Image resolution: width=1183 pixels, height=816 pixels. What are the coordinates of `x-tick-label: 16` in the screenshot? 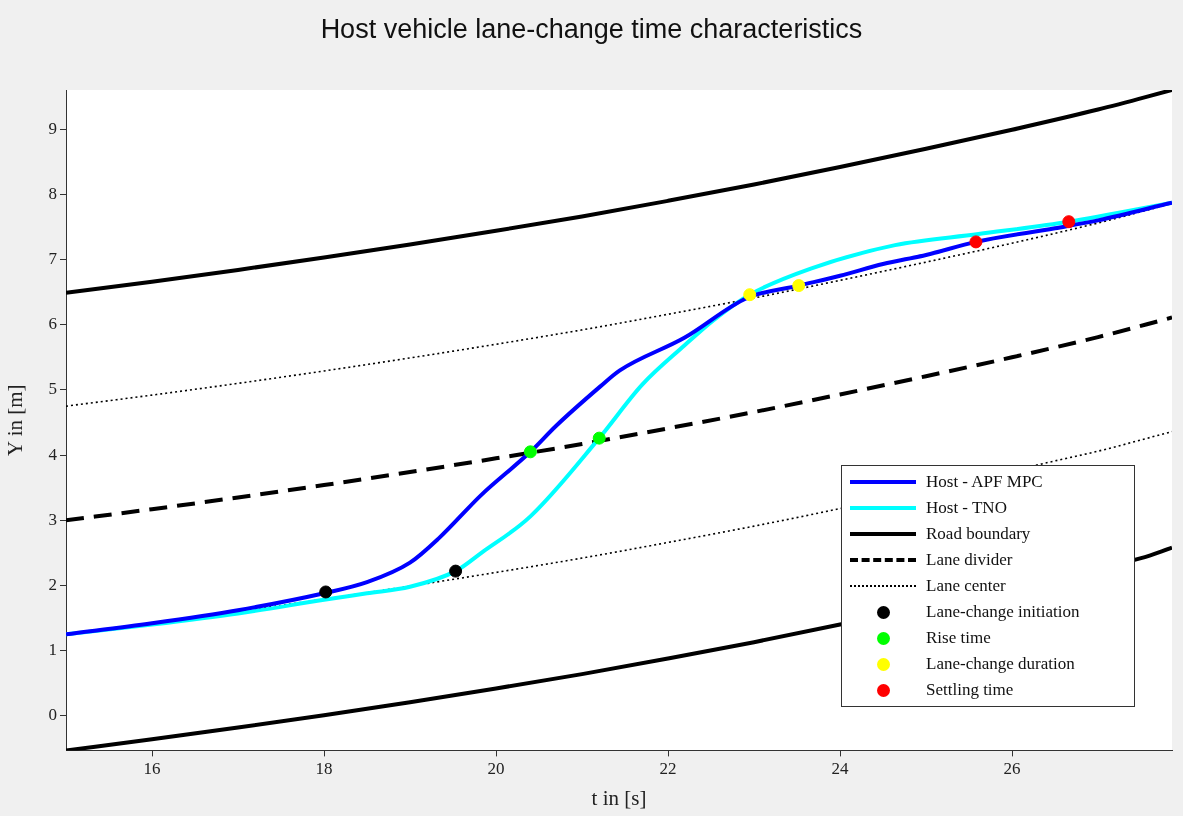 It's located at (152, 769).